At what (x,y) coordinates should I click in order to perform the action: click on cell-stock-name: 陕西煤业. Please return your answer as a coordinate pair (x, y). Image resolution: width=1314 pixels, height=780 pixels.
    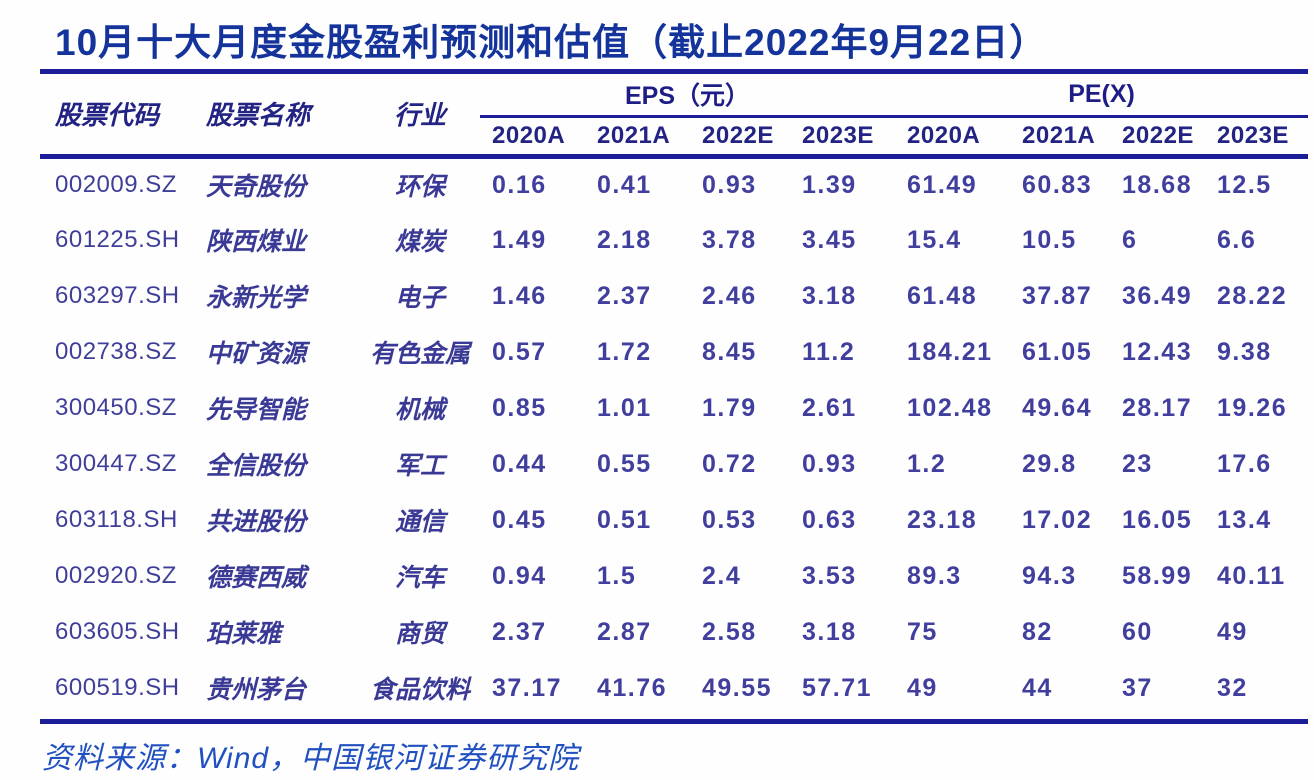
    Looking at the image, I should click on (256, 242).